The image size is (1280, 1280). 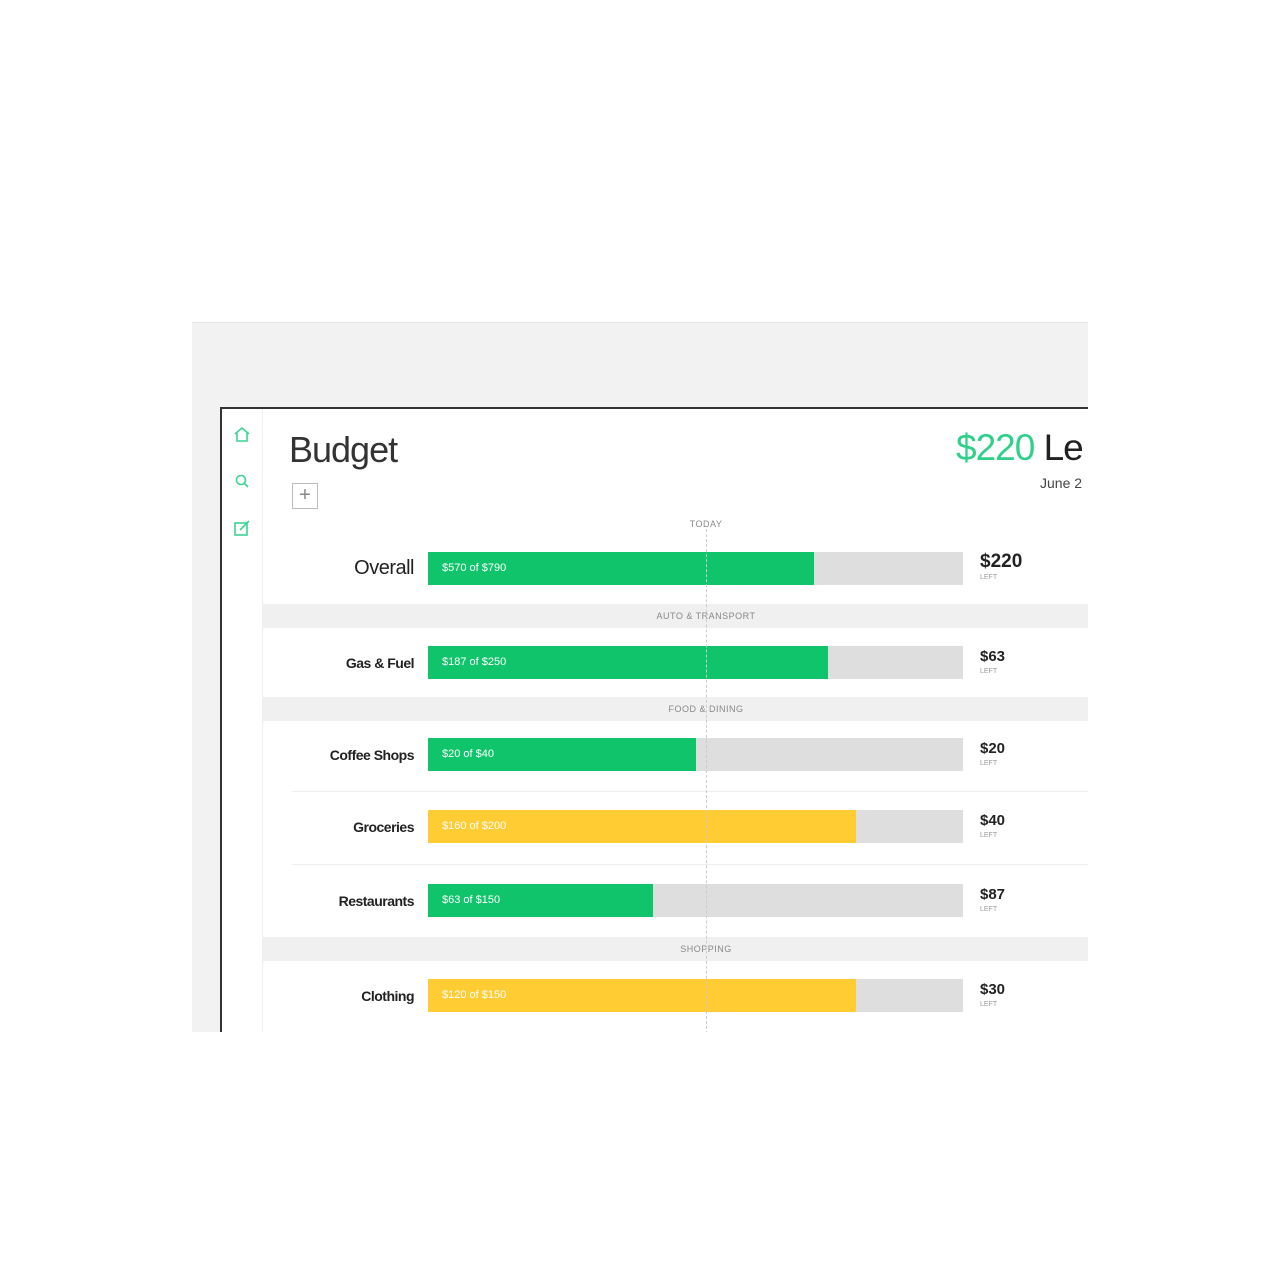 I want to click on bar-track: $160 of $200, so click(x=695, y=826).